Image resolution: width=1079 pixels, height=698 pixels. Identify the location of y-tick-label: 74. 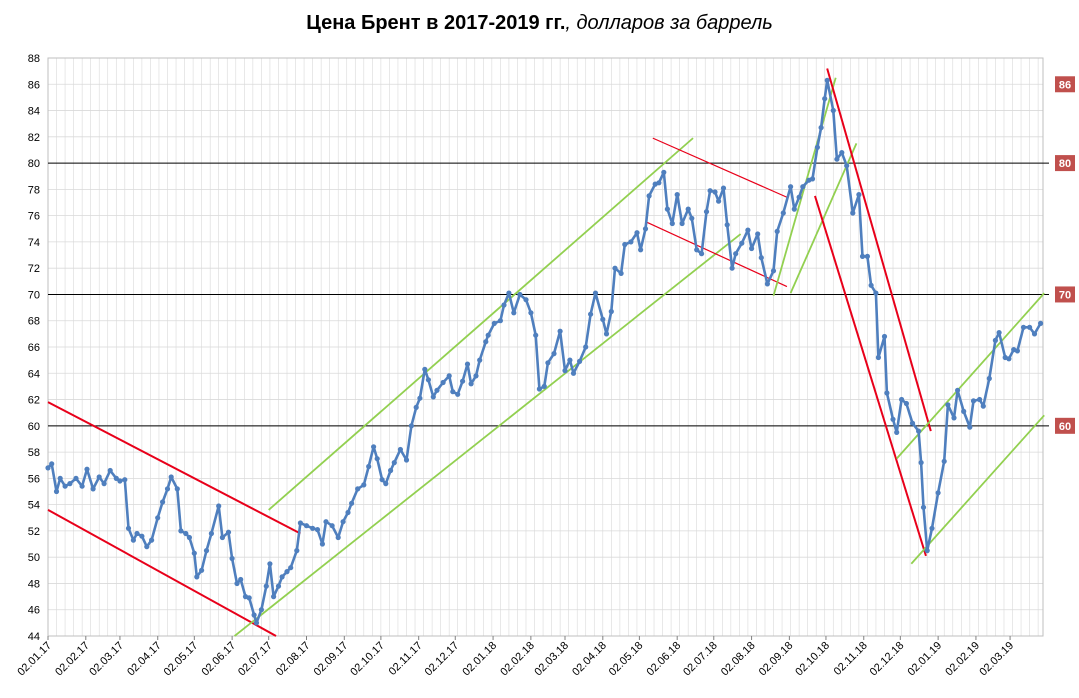
(34, 243).